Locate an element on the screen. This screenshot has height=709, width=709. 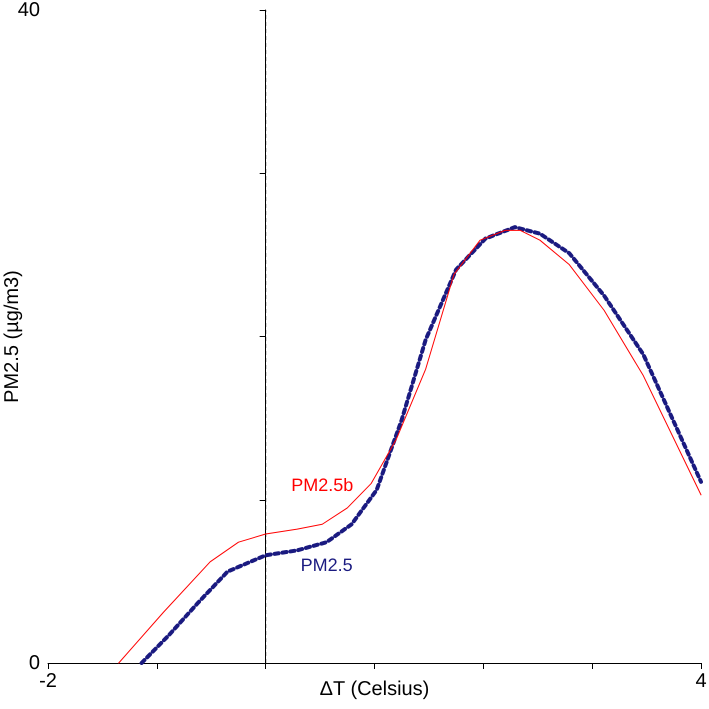
x-axis-title: ΔT (Celsius) is located at coordinates (375, 689).